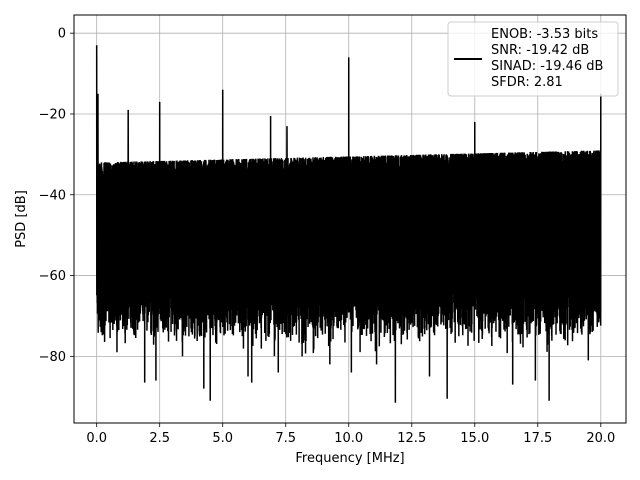  What do you see at coordinates (96, 438) in the screenshot?
I see `x-tick-label: 0.0` at bounding box center [96, 438].